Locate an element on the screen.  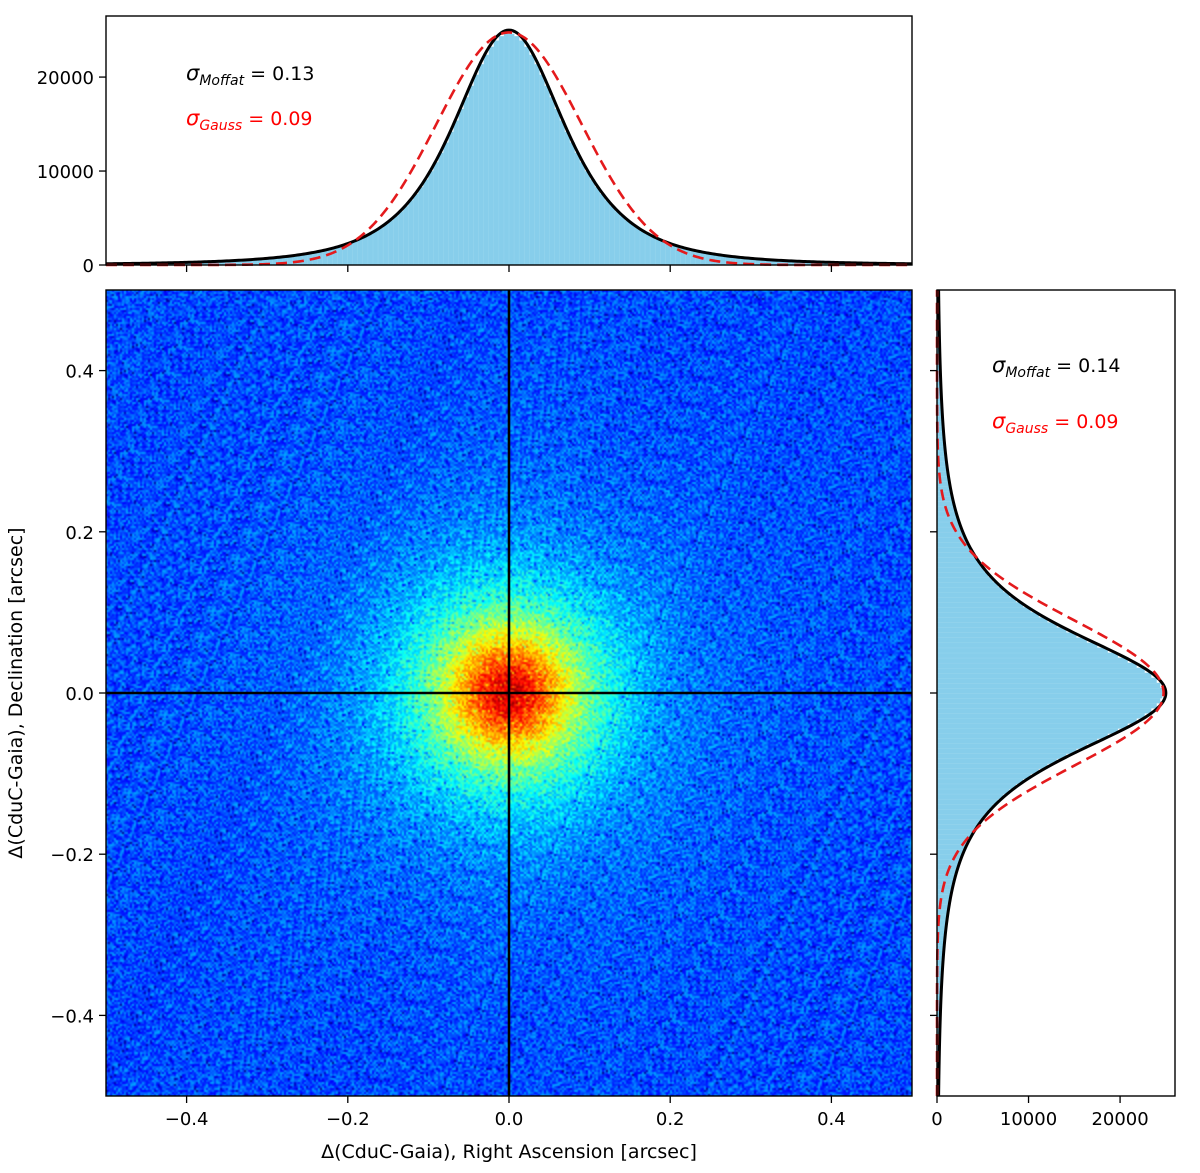
right-moffat-annotation: σMoffat = 0.14 is located at coordinates (1056, 367).